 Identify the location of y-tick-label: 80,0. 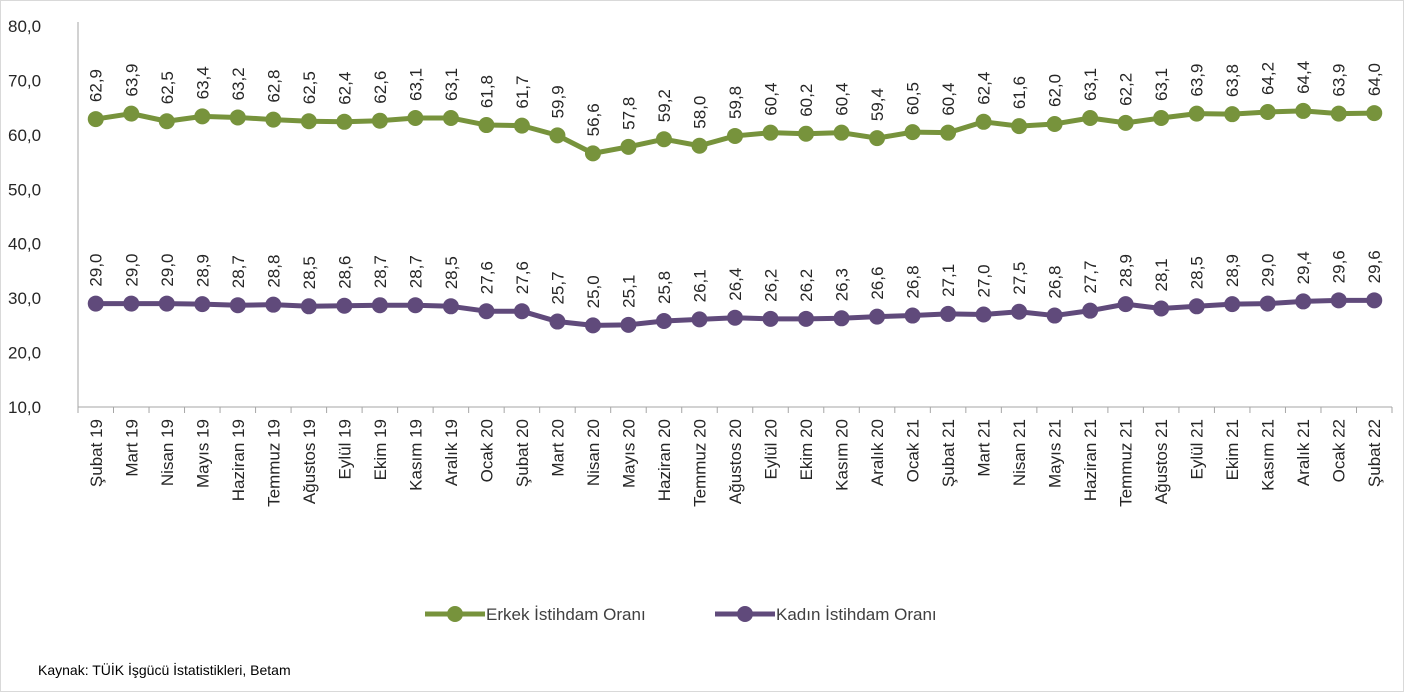
(24, 26).